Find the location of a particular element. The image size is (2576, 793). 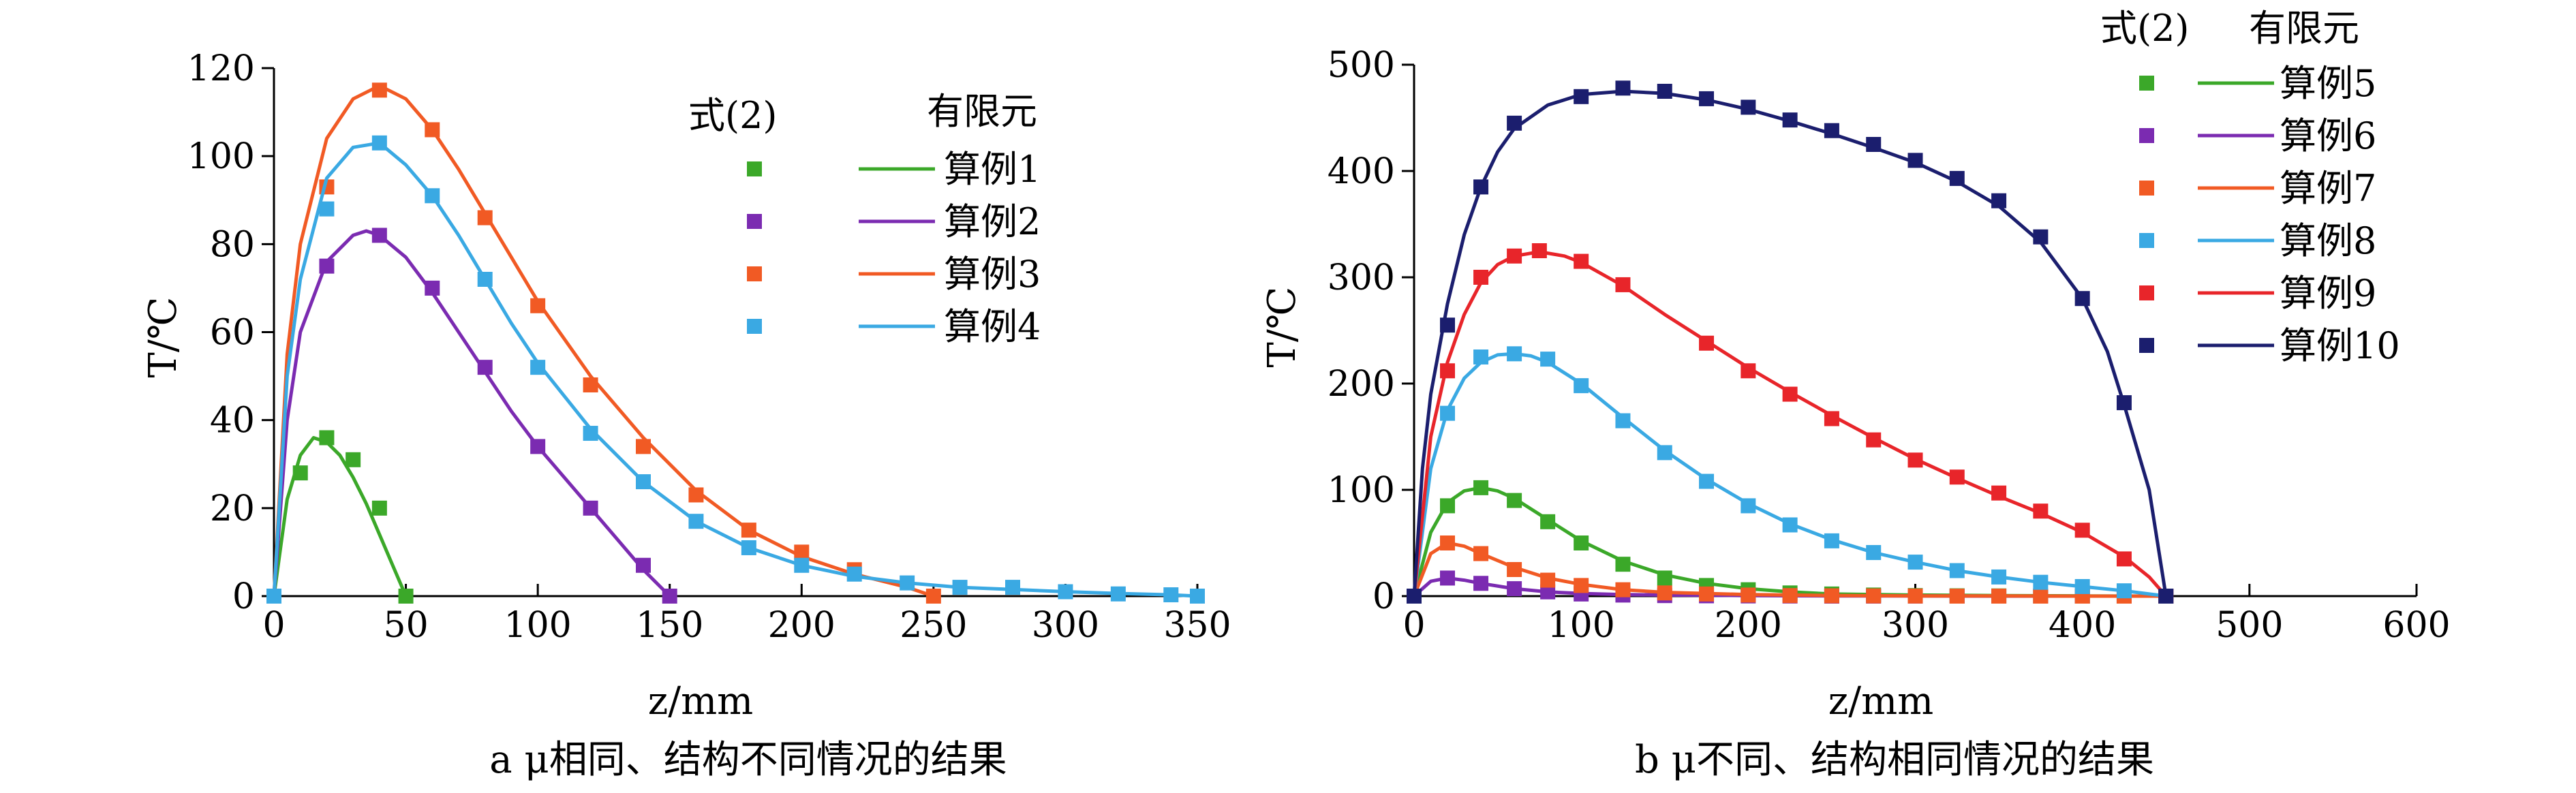

legend-marker-算例4 is located at coordinates (754, 327).